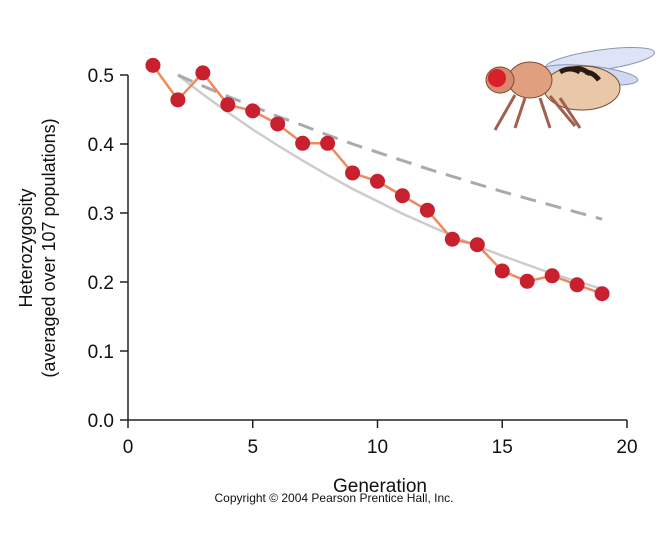 This screenshot has width=668, height=550. Describe the element at coordinates (49, 247) in the screenshot. I see `y-axis-label-sub: (averaged over 107 populations)` at that location.